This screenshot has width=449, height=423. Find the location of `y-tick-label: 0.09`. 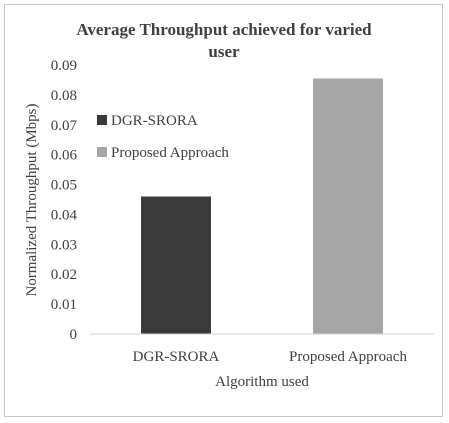

y-tick-label: 0.09 is located at coordinates (64, 66).